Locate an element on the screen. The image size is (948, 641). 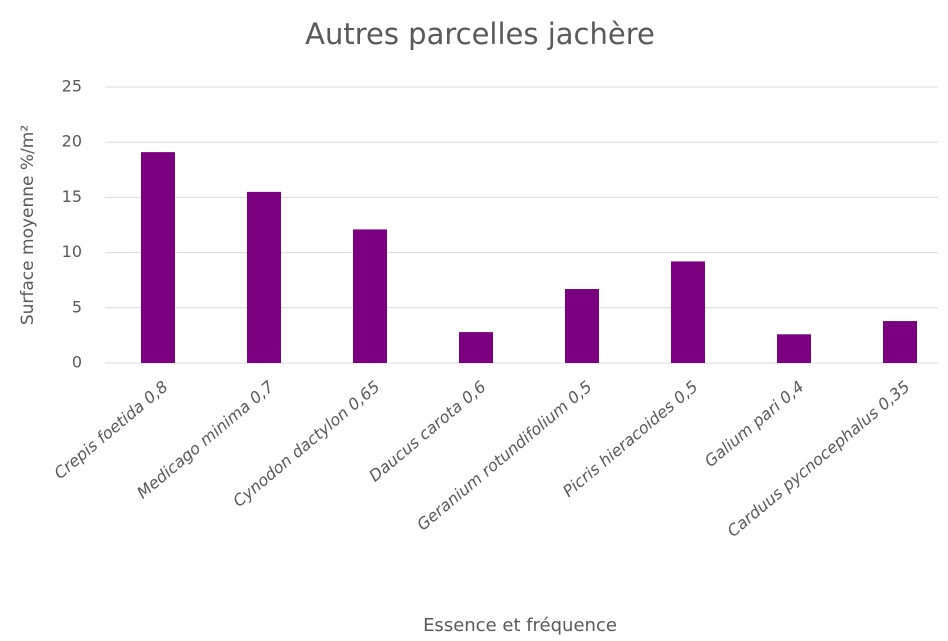
y-axis-title: Surface moyenne %/m² is located at coordinates (28, 225).